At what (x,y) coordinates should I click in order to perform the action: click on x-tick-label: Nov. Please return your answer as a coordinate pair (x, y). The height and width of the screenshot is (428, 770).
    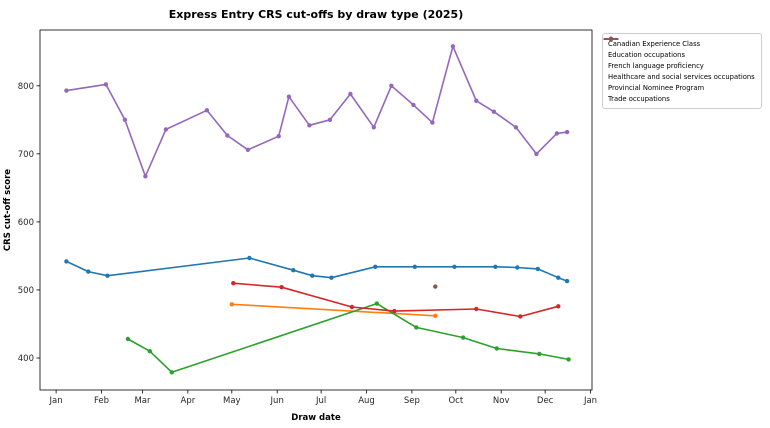
    Looking at the image, I should click on (501, 401).